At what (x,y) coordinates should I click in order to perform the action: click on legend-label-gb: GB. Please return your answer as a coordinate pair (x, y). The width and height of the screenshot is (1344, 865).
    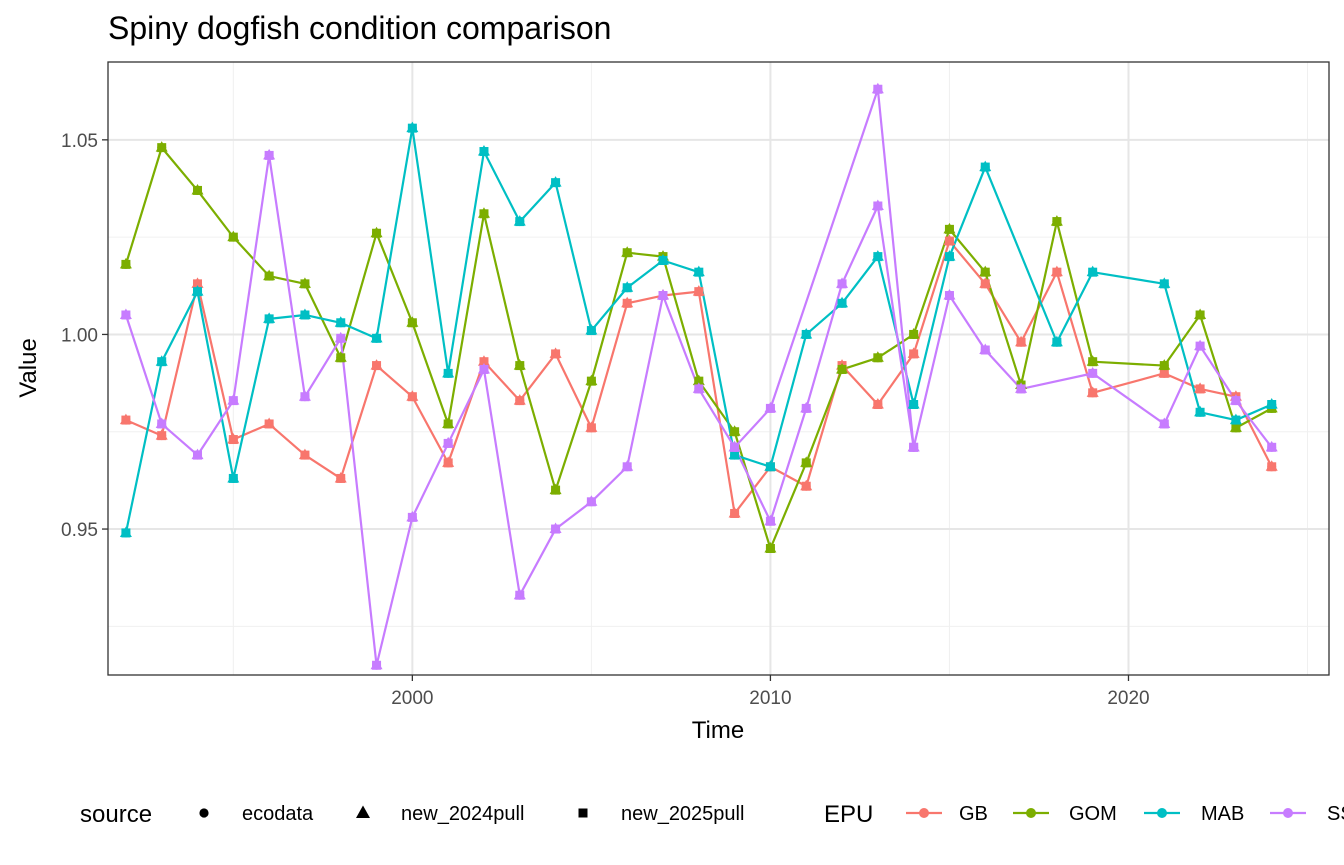
    Looking at the image, I should click on (973, 814).